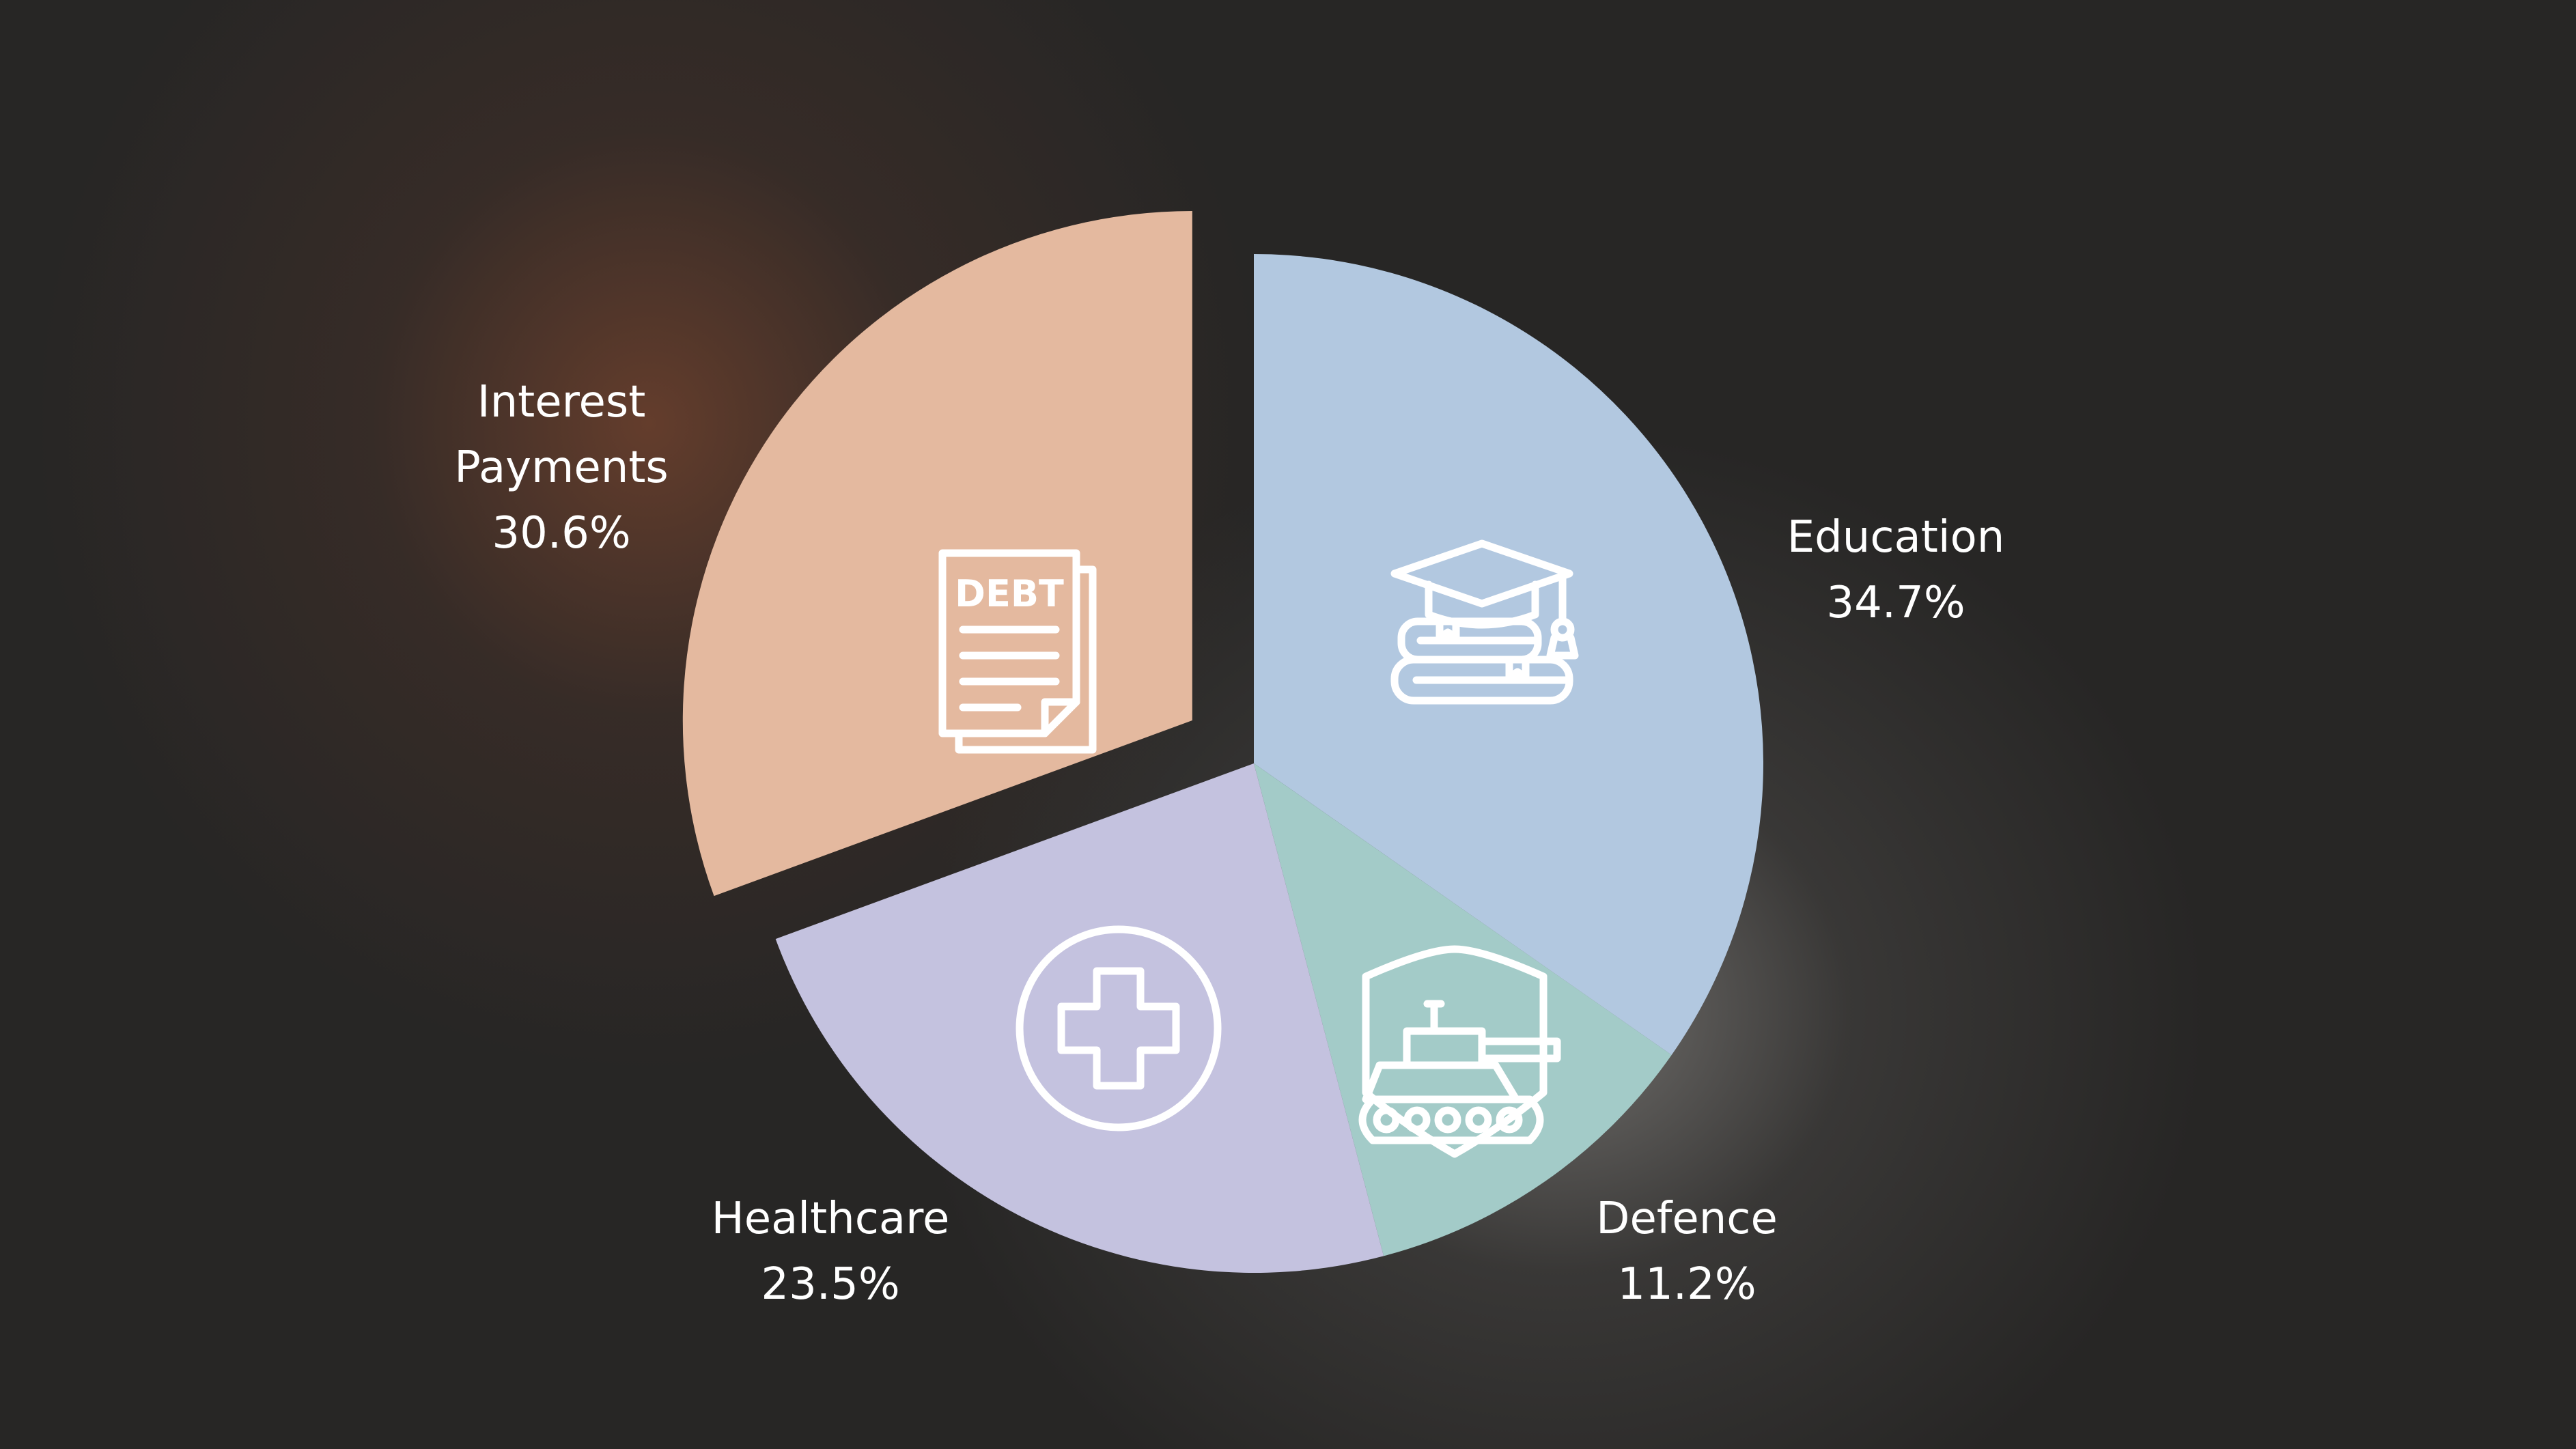  What do you see at coordinates (1896, 538) in the screenshot?
I see `slice-label-name: Education` at bounding box center [1896, 538].